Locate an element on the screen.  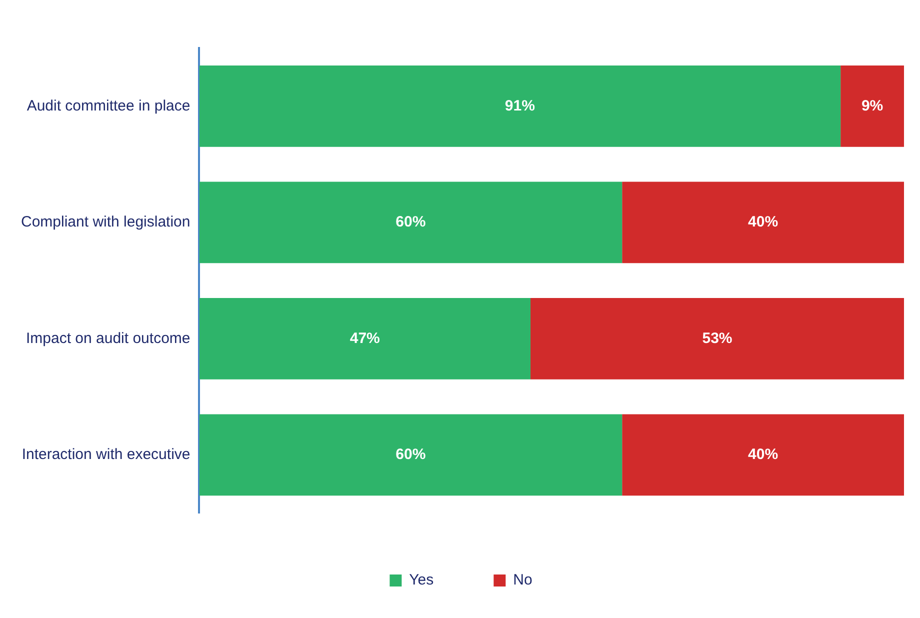
y-tick-label: Interaction with executive is located at coordinates (106, 455).